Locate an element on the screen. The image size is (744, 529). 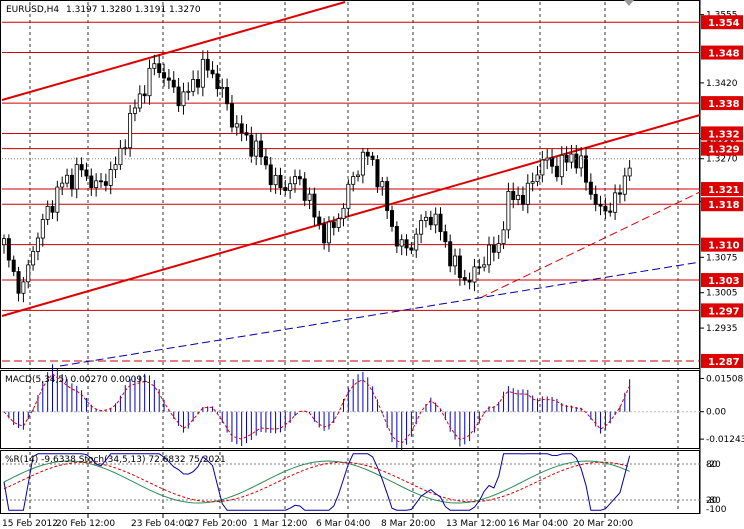
level-label: 1.332 is located at coordinates (724, 134).